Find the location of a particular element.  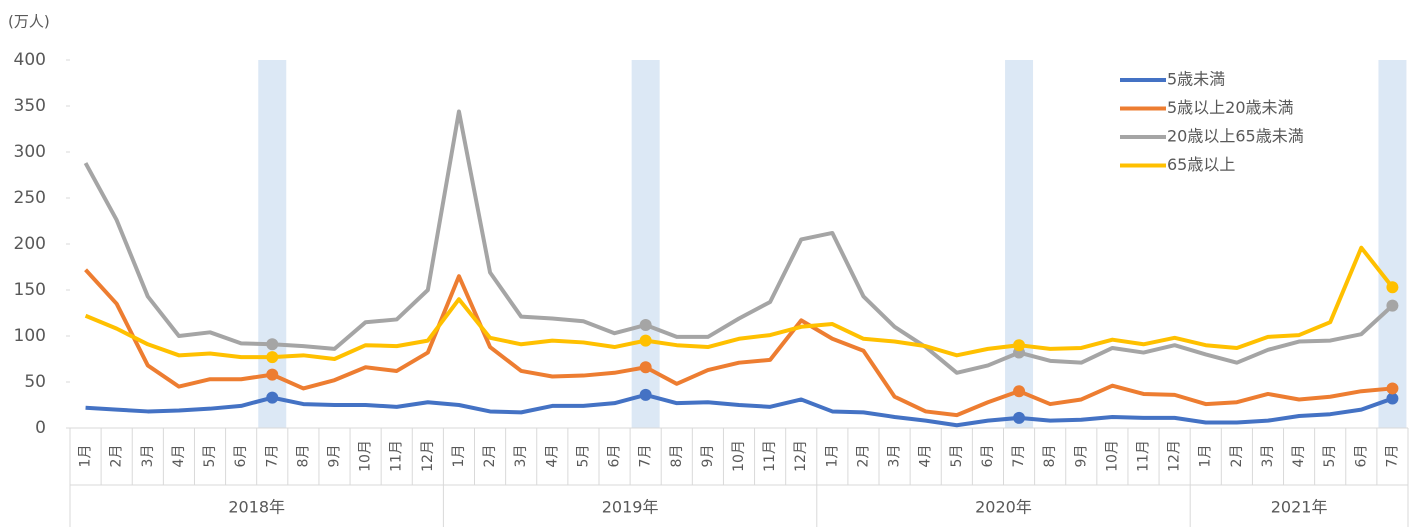

year-label: 2019年 is located at coordinates (630, 507).